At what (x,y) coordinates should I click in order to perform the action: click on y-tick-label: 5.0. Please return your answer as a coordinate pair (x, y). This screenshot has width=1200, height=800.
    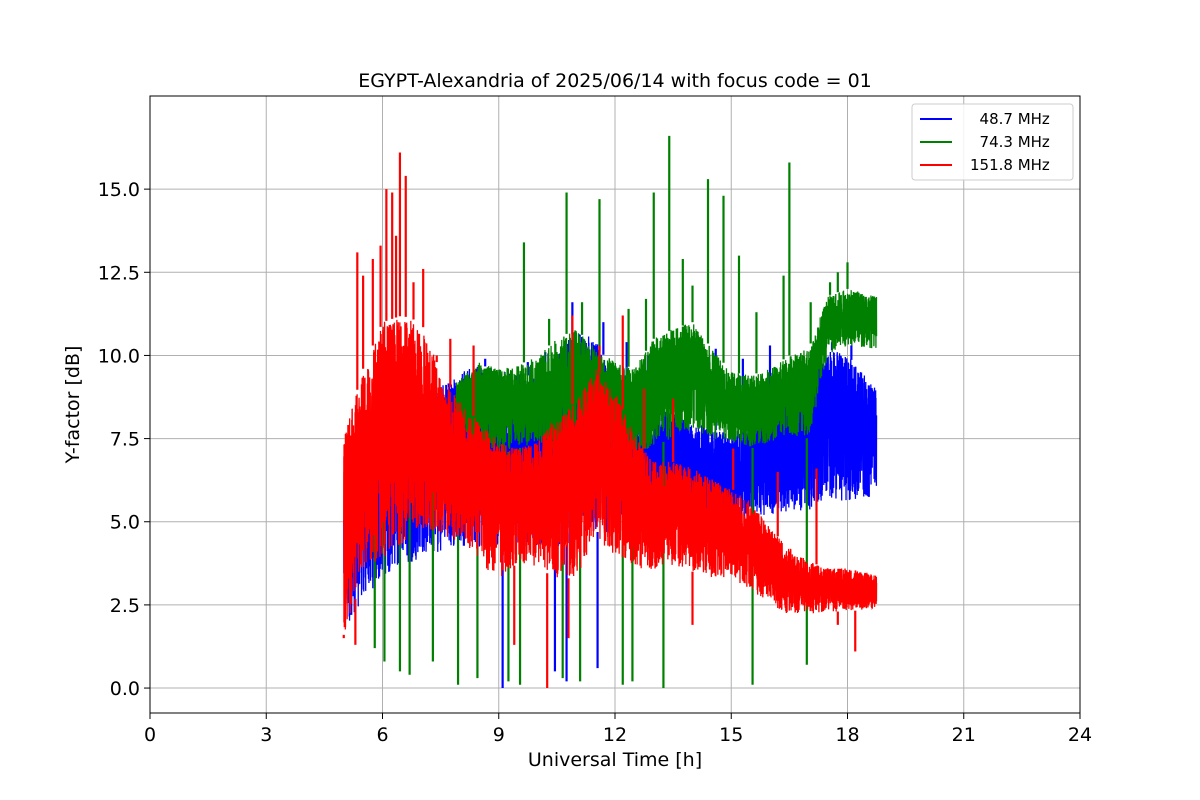
    Looking at the image, I should click on (125, 523).